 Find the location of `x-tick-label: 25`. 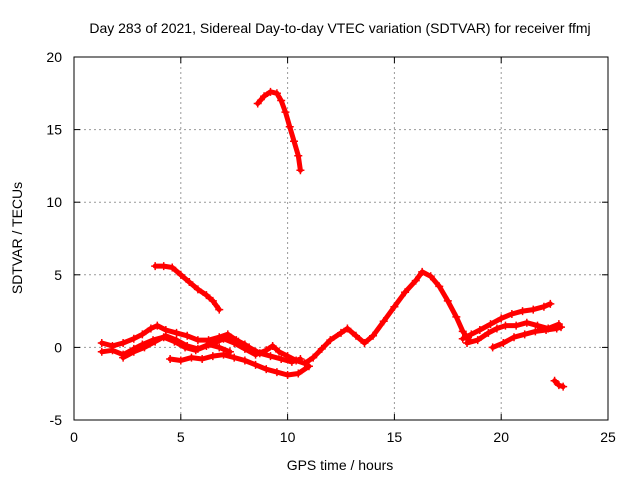

x-tick-label: 25 is located at coordinates (608, 437).